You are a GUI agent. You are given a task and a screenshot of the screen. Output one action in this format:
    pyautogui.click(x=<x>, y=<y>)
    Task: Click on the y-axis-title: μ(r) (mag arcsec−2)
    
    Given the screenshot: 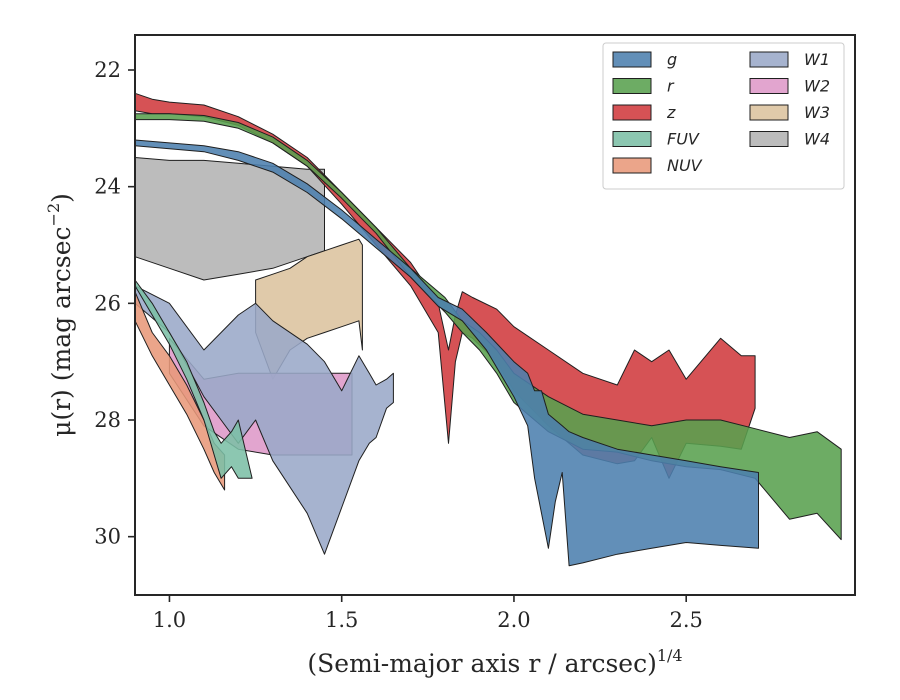 What is the action you would take?
    pyautogui.click(x=60, y=315)
    